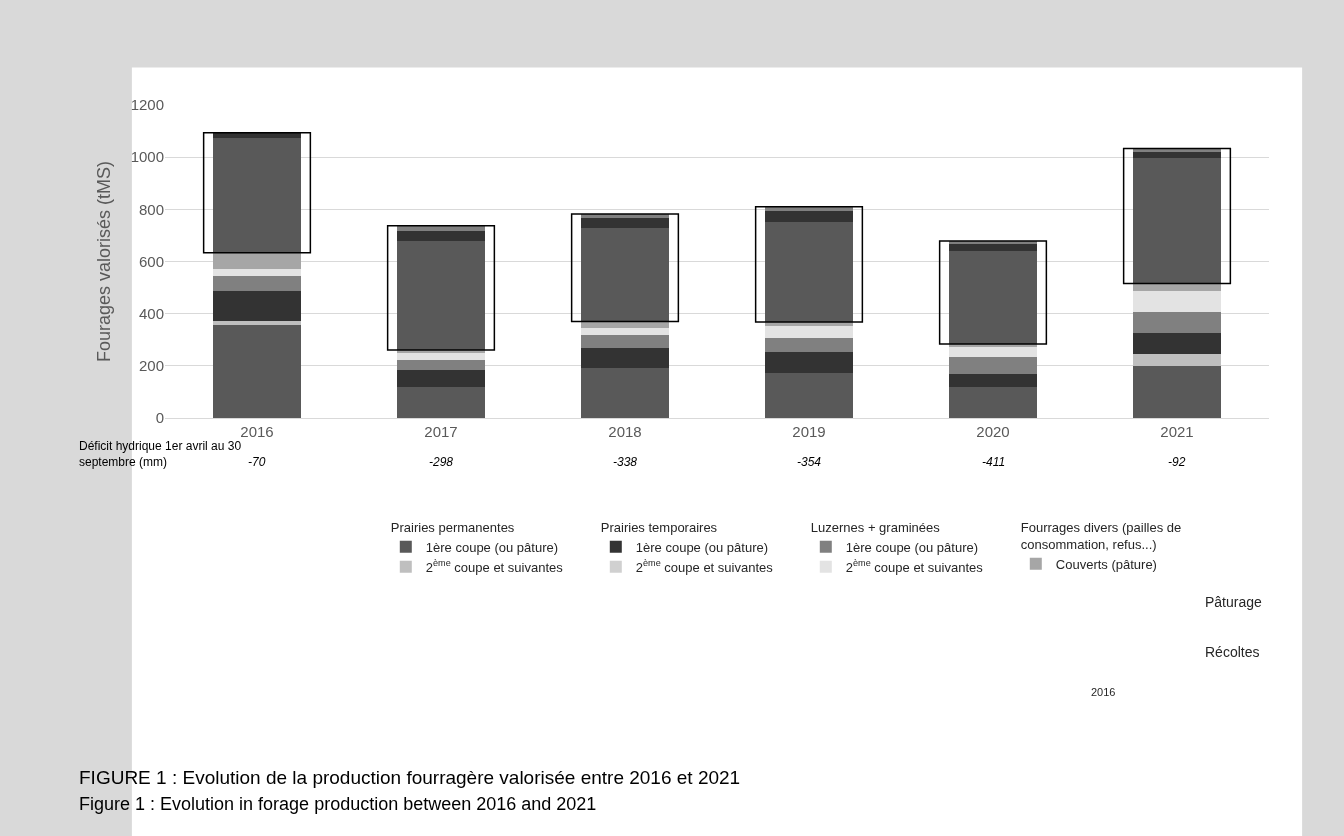 The image size is (1344, 836). Describe the element at coordinates (1232, 652) in the screenshot. I see `text: Récoltes` at that location.